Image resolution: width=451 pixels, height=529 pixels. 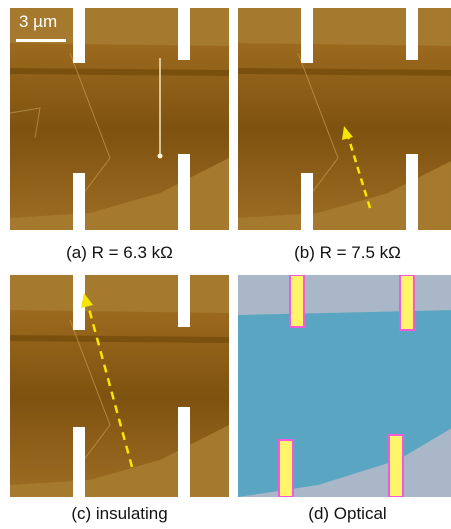 I want to click on optical-contact-bottom-left, so click(x=286, y=468).